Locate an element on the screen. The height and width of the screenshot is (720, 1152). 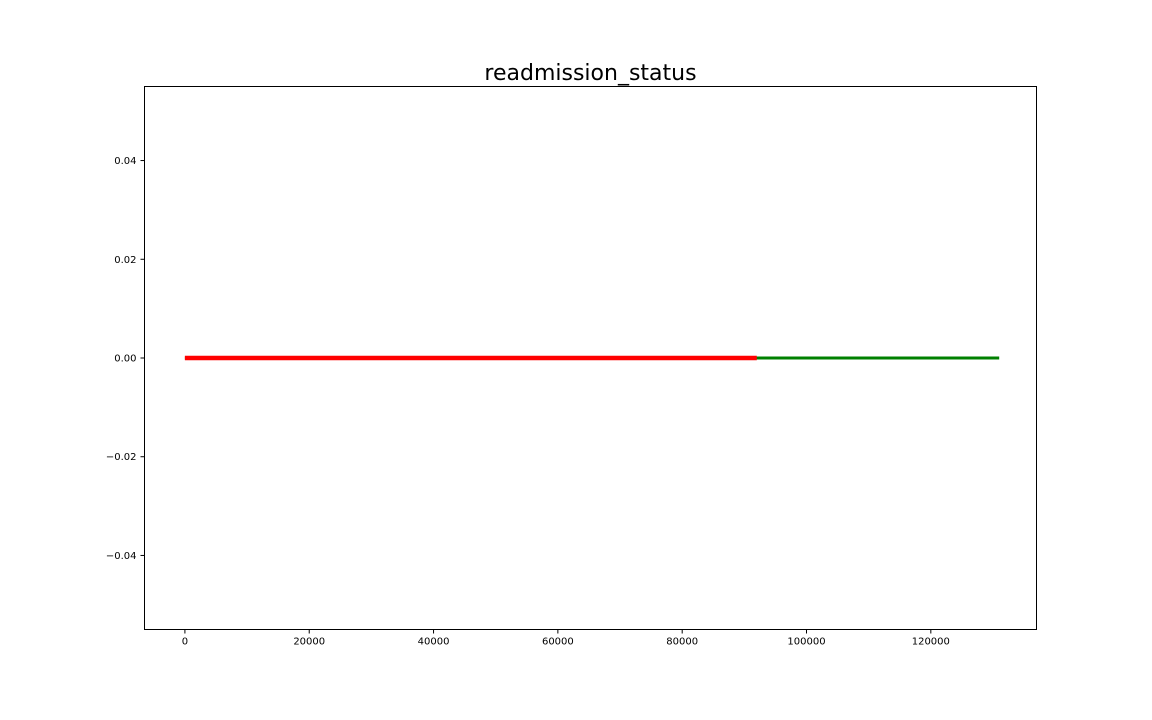
x-tick-label: 40000 is located at coordinates (434, 642).